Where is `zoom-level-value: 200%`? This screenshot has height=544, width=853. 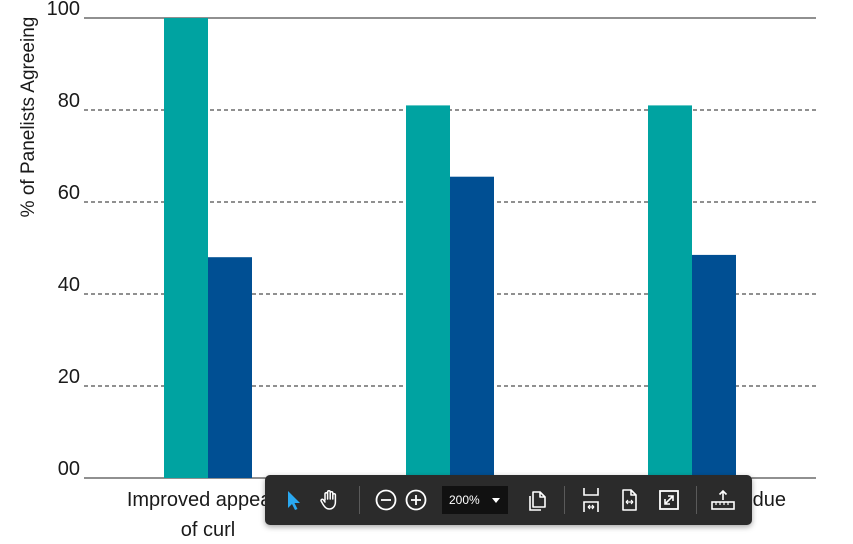
zoom-level-value: 200% is located at coordinates (464, 500).